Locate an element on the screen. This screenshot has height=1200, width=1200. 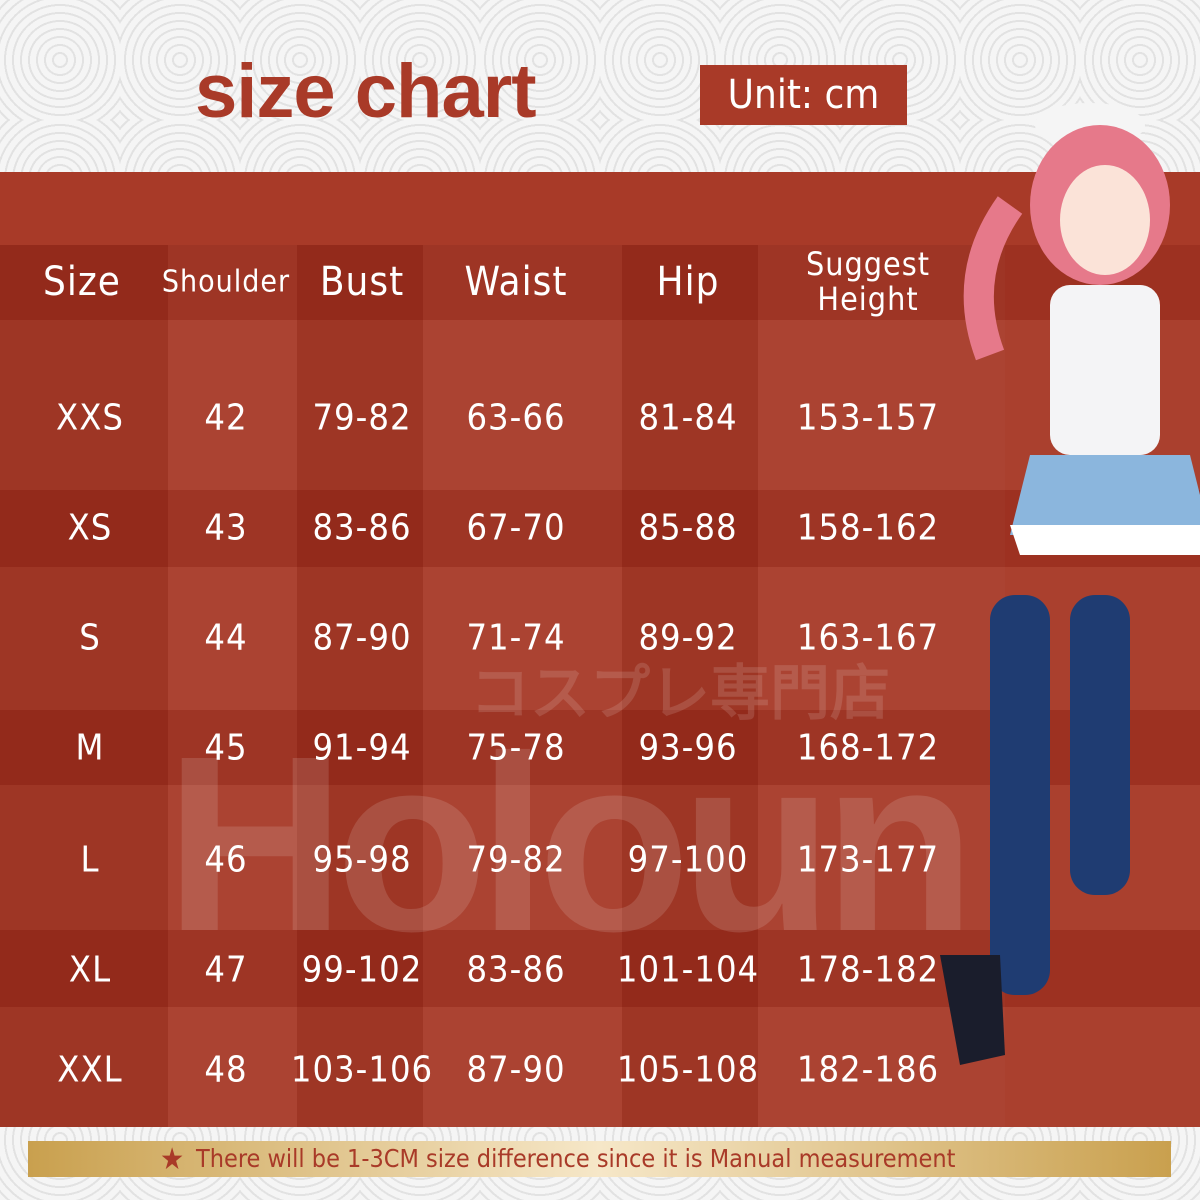
table-cell: 97-100 is located at coordinates (688, 860).